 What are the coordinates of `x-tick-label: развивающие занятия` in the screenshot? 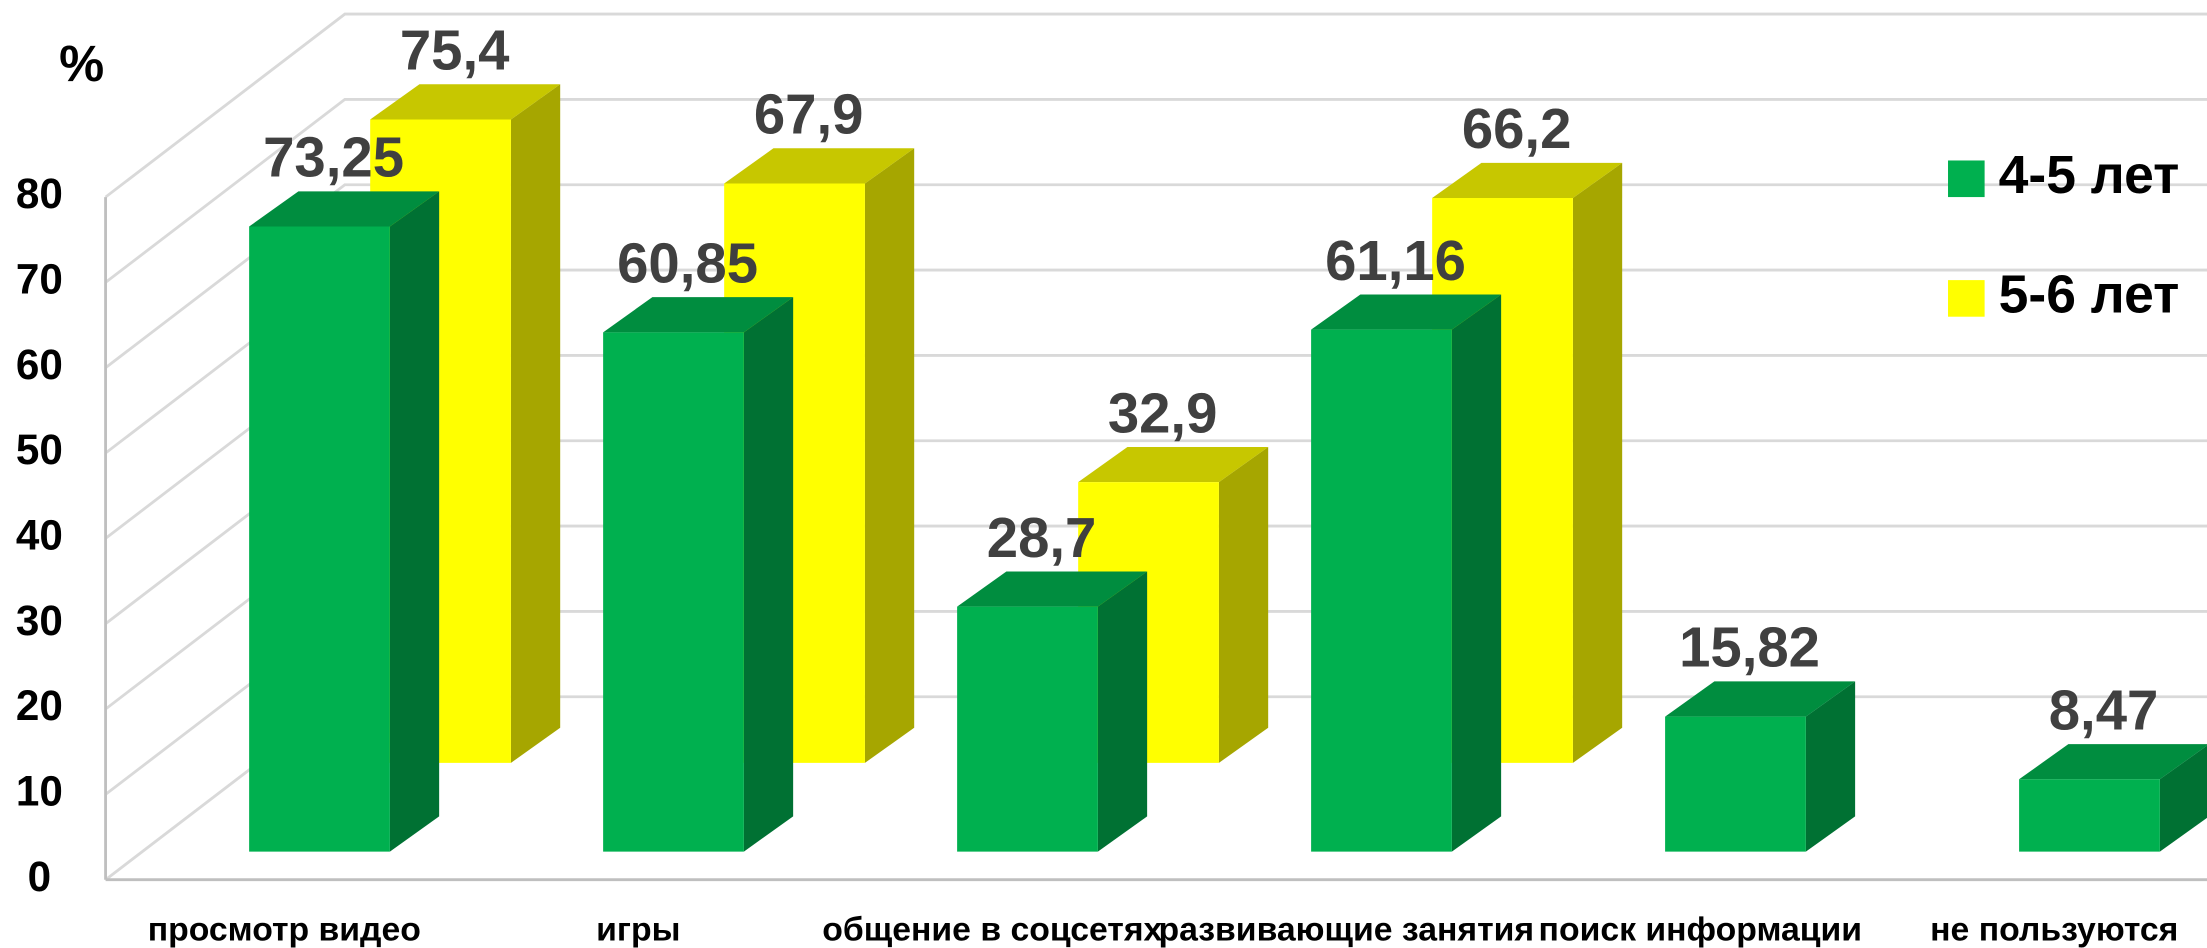 It's located at (1346, 929).